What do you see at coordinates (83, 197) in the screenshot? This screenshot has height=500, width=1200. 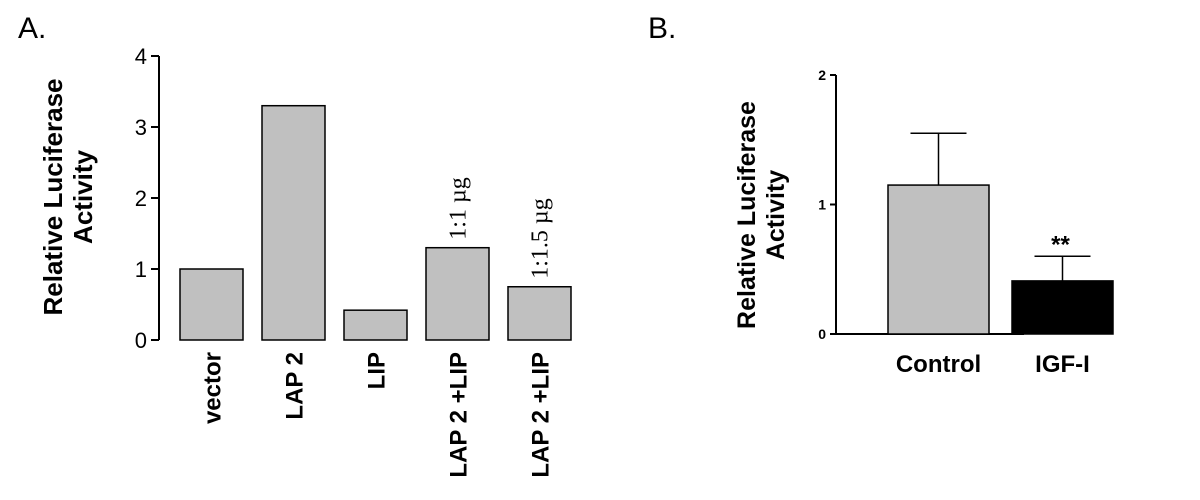 I see `panel-a-ylabel-line2: Activity` at bounding box center [83, 197].